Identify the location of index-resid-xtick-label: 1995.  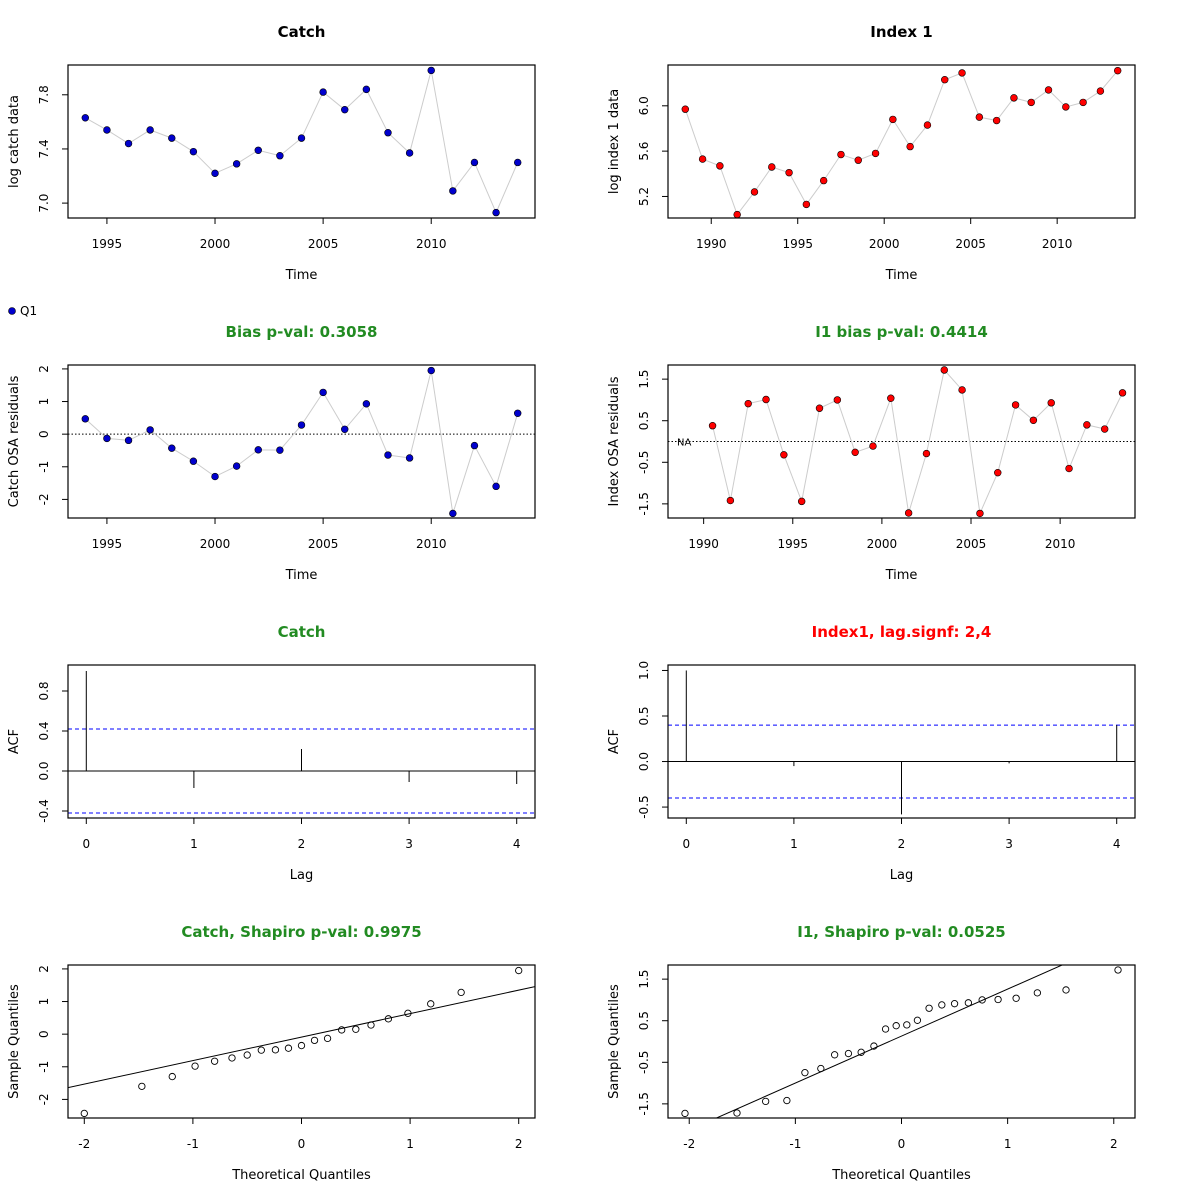
(792, 544).